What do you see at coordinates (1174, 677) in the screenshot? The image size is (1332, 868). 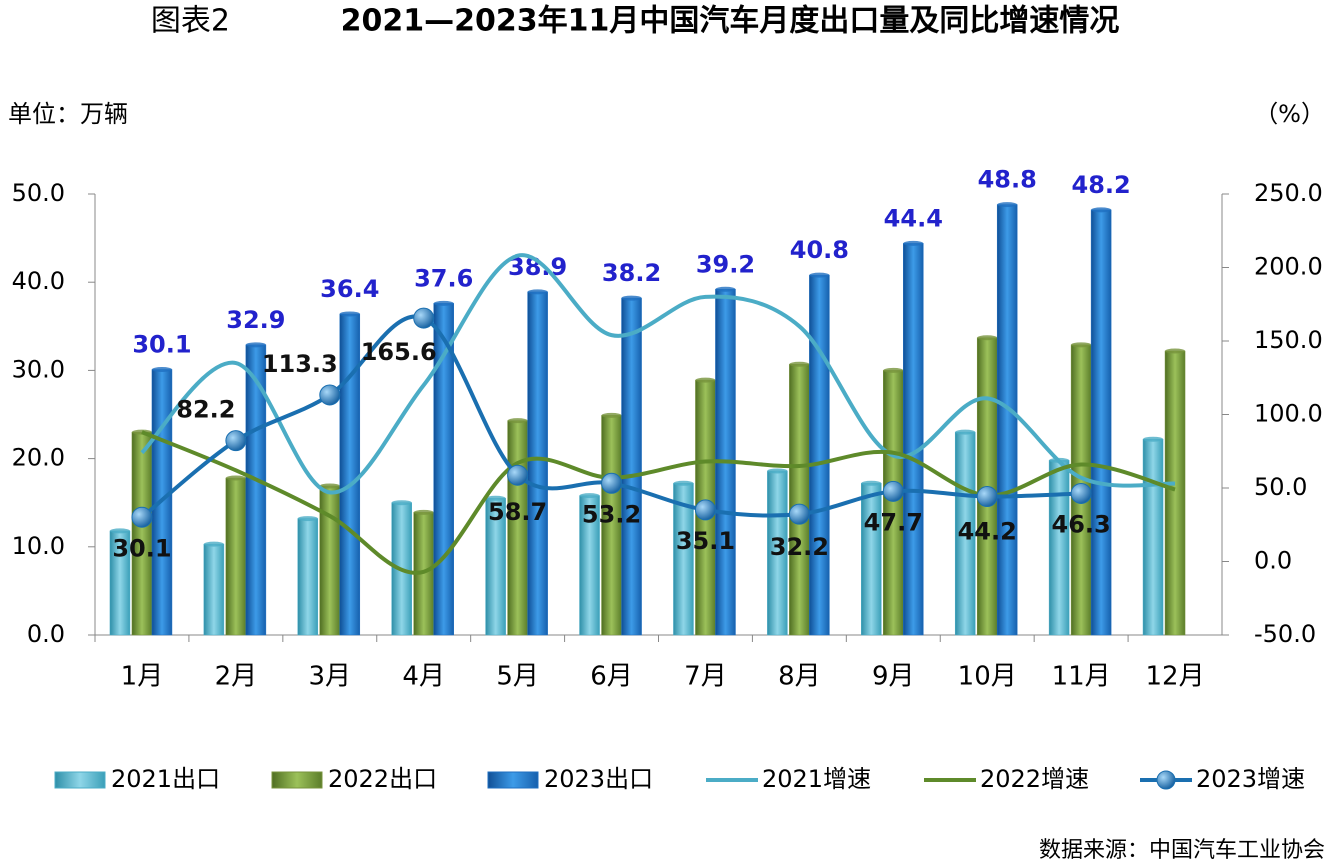 I see `x-tick-label: 12月` at bounding box center [1174, 677].